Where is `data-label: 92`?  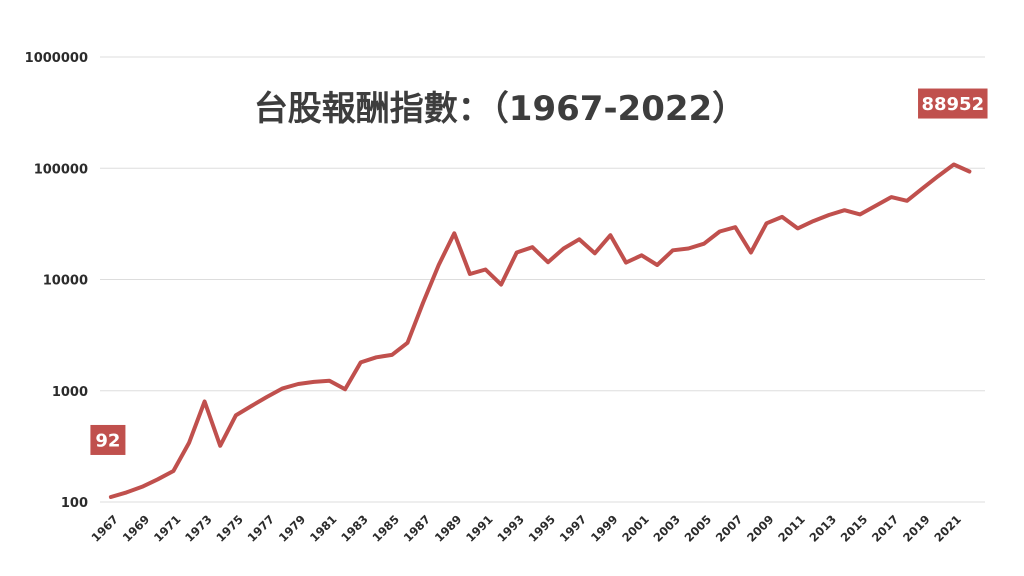
data-label: 92 is located at coordinates (108, 439).